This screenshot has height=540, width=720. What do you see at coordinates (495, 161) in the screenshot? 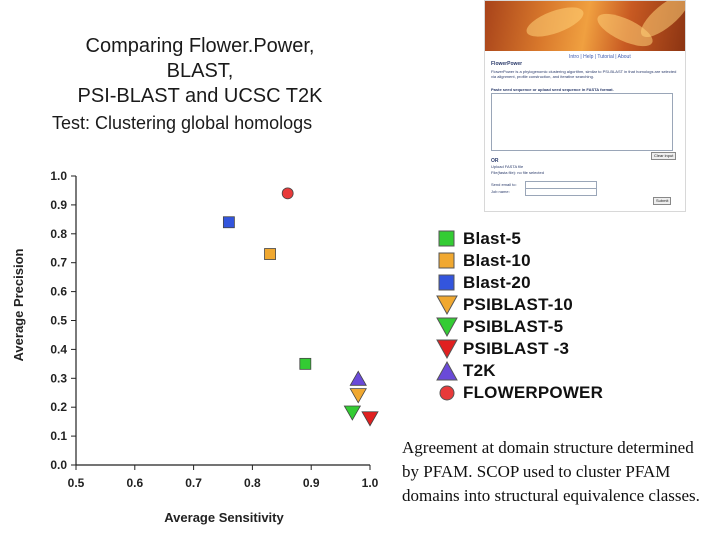
I see `shot-or-label: OR` at bounding box center [495, 161].